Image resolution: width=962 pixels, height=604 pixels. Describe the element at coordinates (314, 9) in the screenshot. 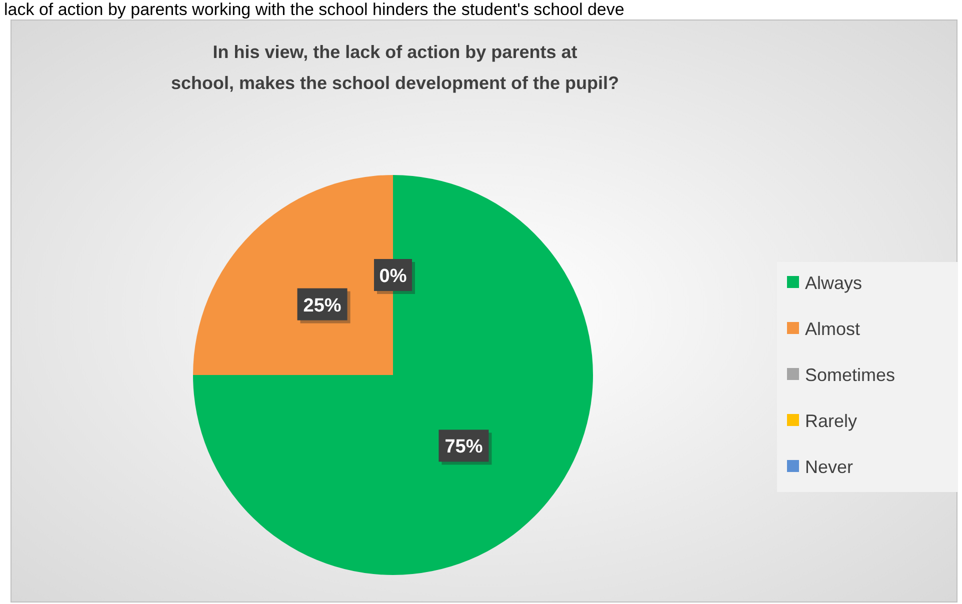

I see `chart-subtitle: lack of action by parents working with the school hinders the student's school deve` at that location.